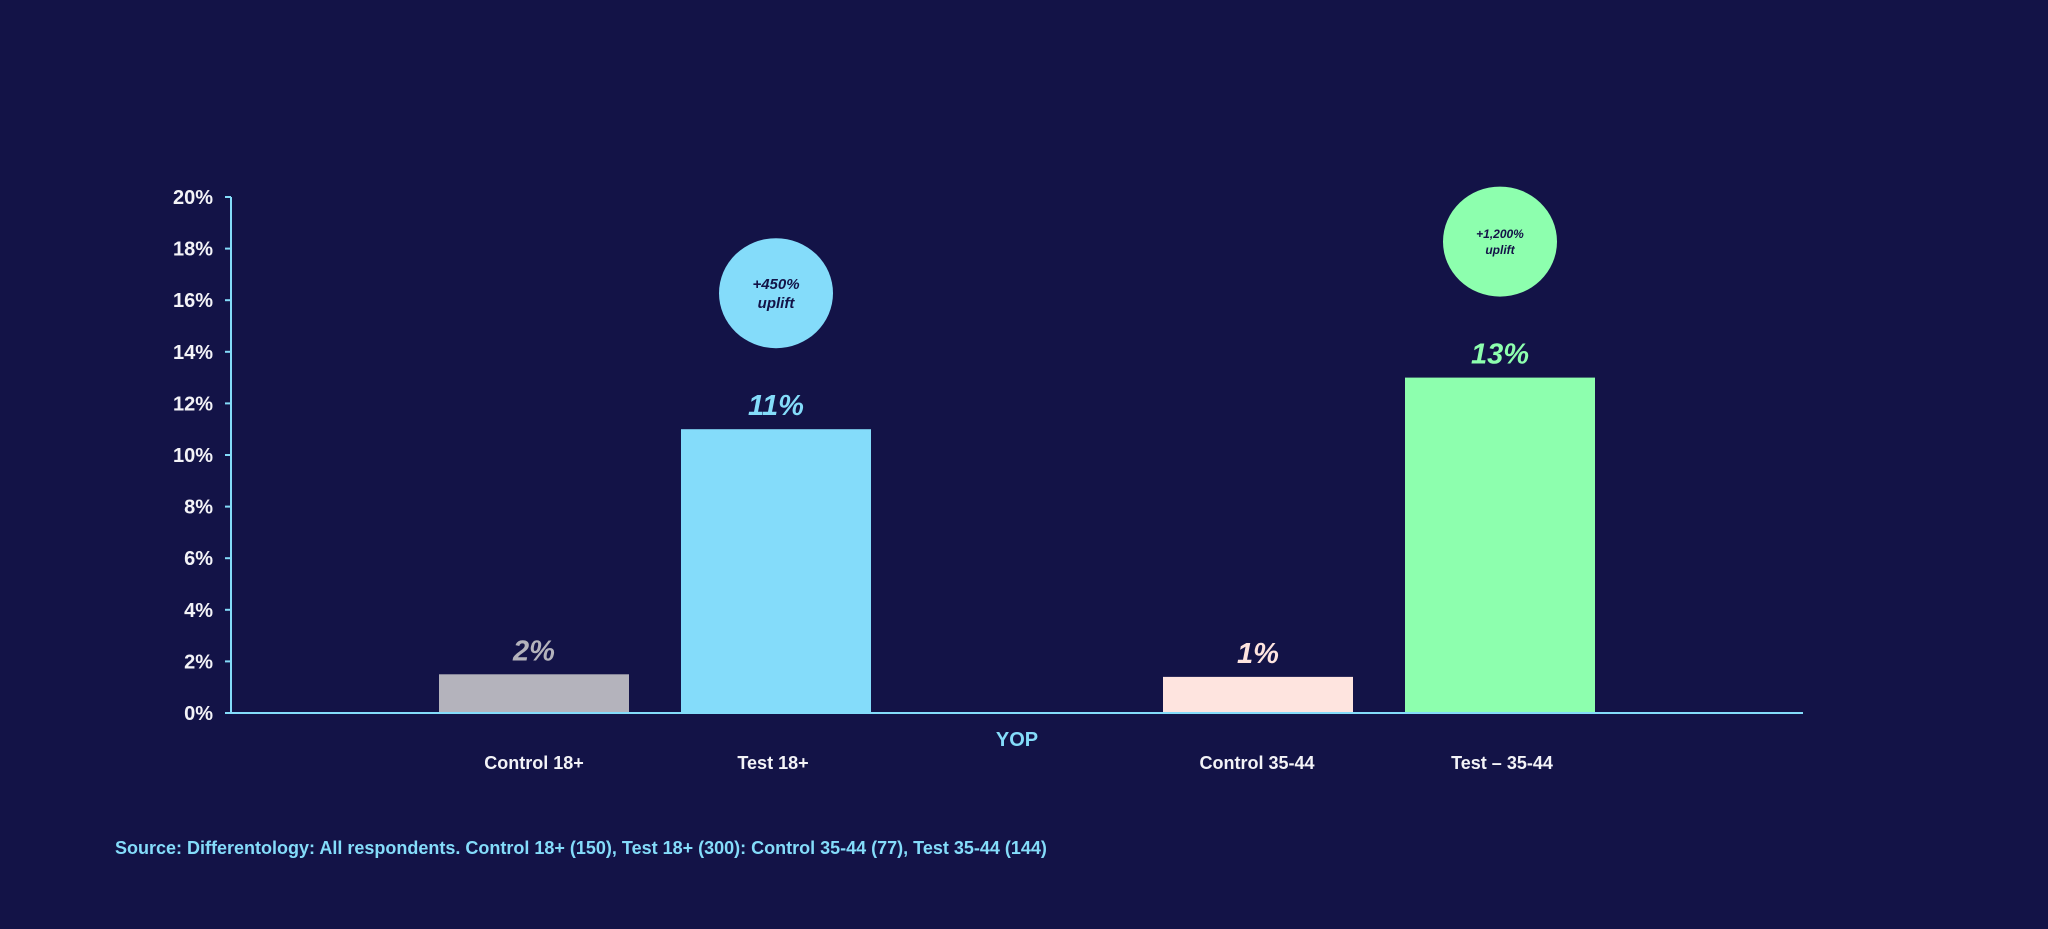 This screenshot has height=929, width=2048. Describe the element at coordinates (1017, 740) in the screenshot. I see `x-axis-title: YOP` at that location.